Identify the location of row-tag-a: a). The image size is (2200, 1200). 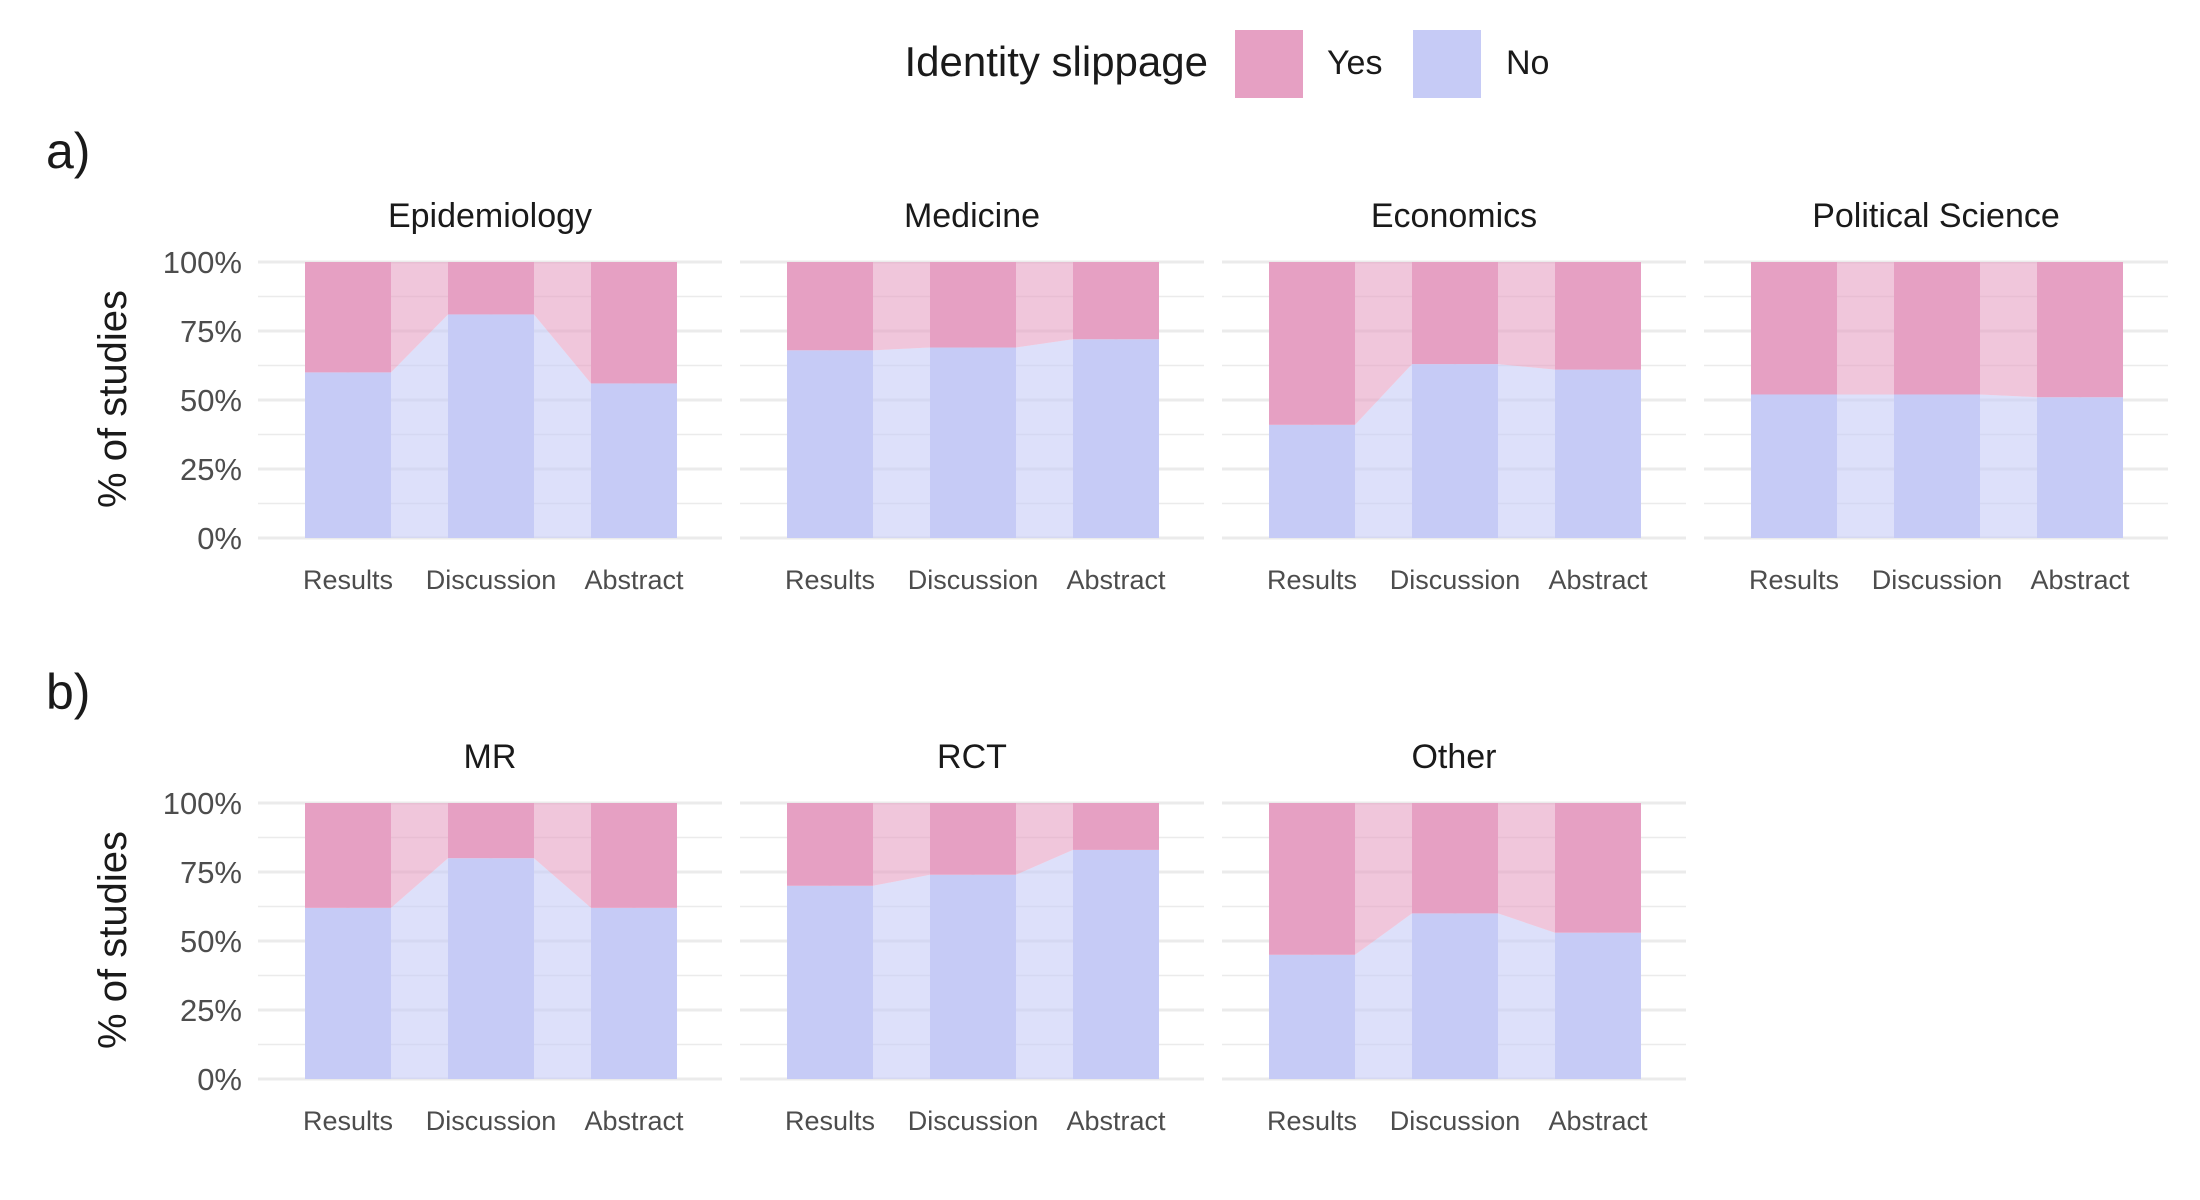
(68, 151).